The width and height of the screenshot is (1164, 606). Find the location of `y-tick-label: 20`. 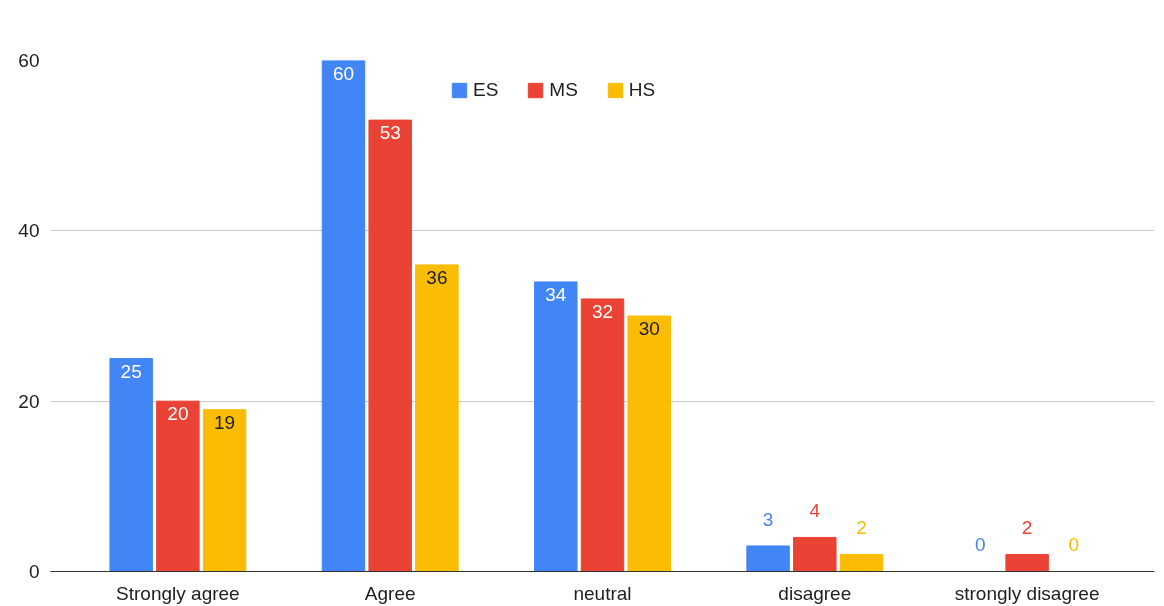

y-tick-label: 20 is located at coordinates (29, 401).